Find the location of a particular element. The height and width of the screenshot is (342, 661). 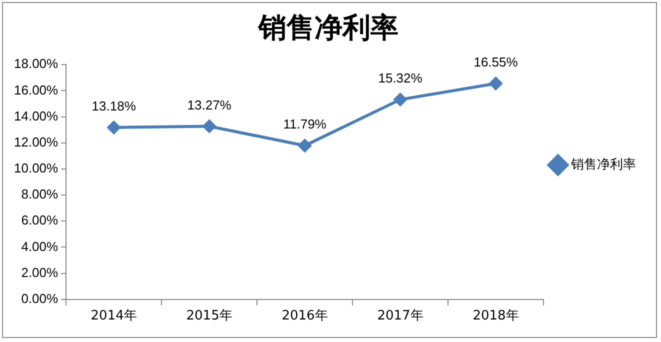

x-tick-label: 2015年 is located at coordinates (209, 316).